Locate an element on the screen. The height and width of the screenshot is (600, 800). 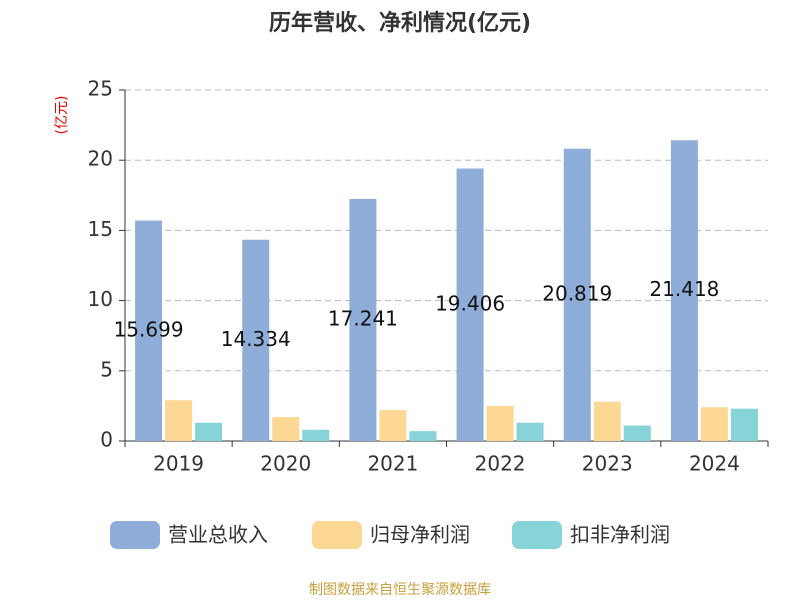
x-tick-label: 2022 is located at coordinates (500, 464).